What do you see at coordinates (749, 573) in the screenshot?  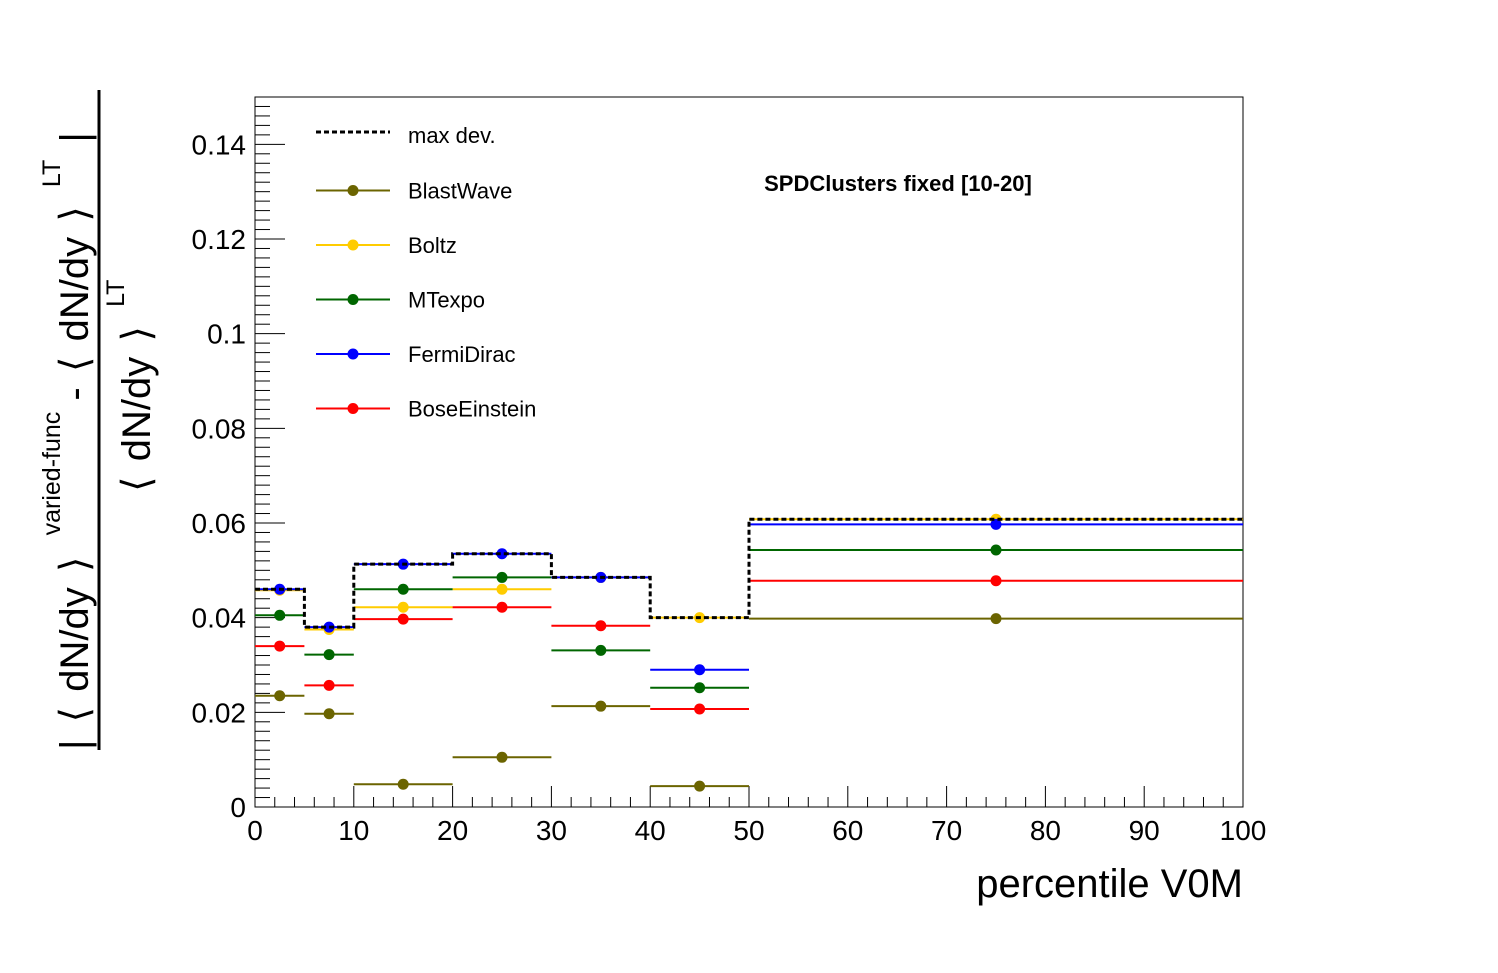 I see `max-dev-step-line` at bounding box center [749, 573].